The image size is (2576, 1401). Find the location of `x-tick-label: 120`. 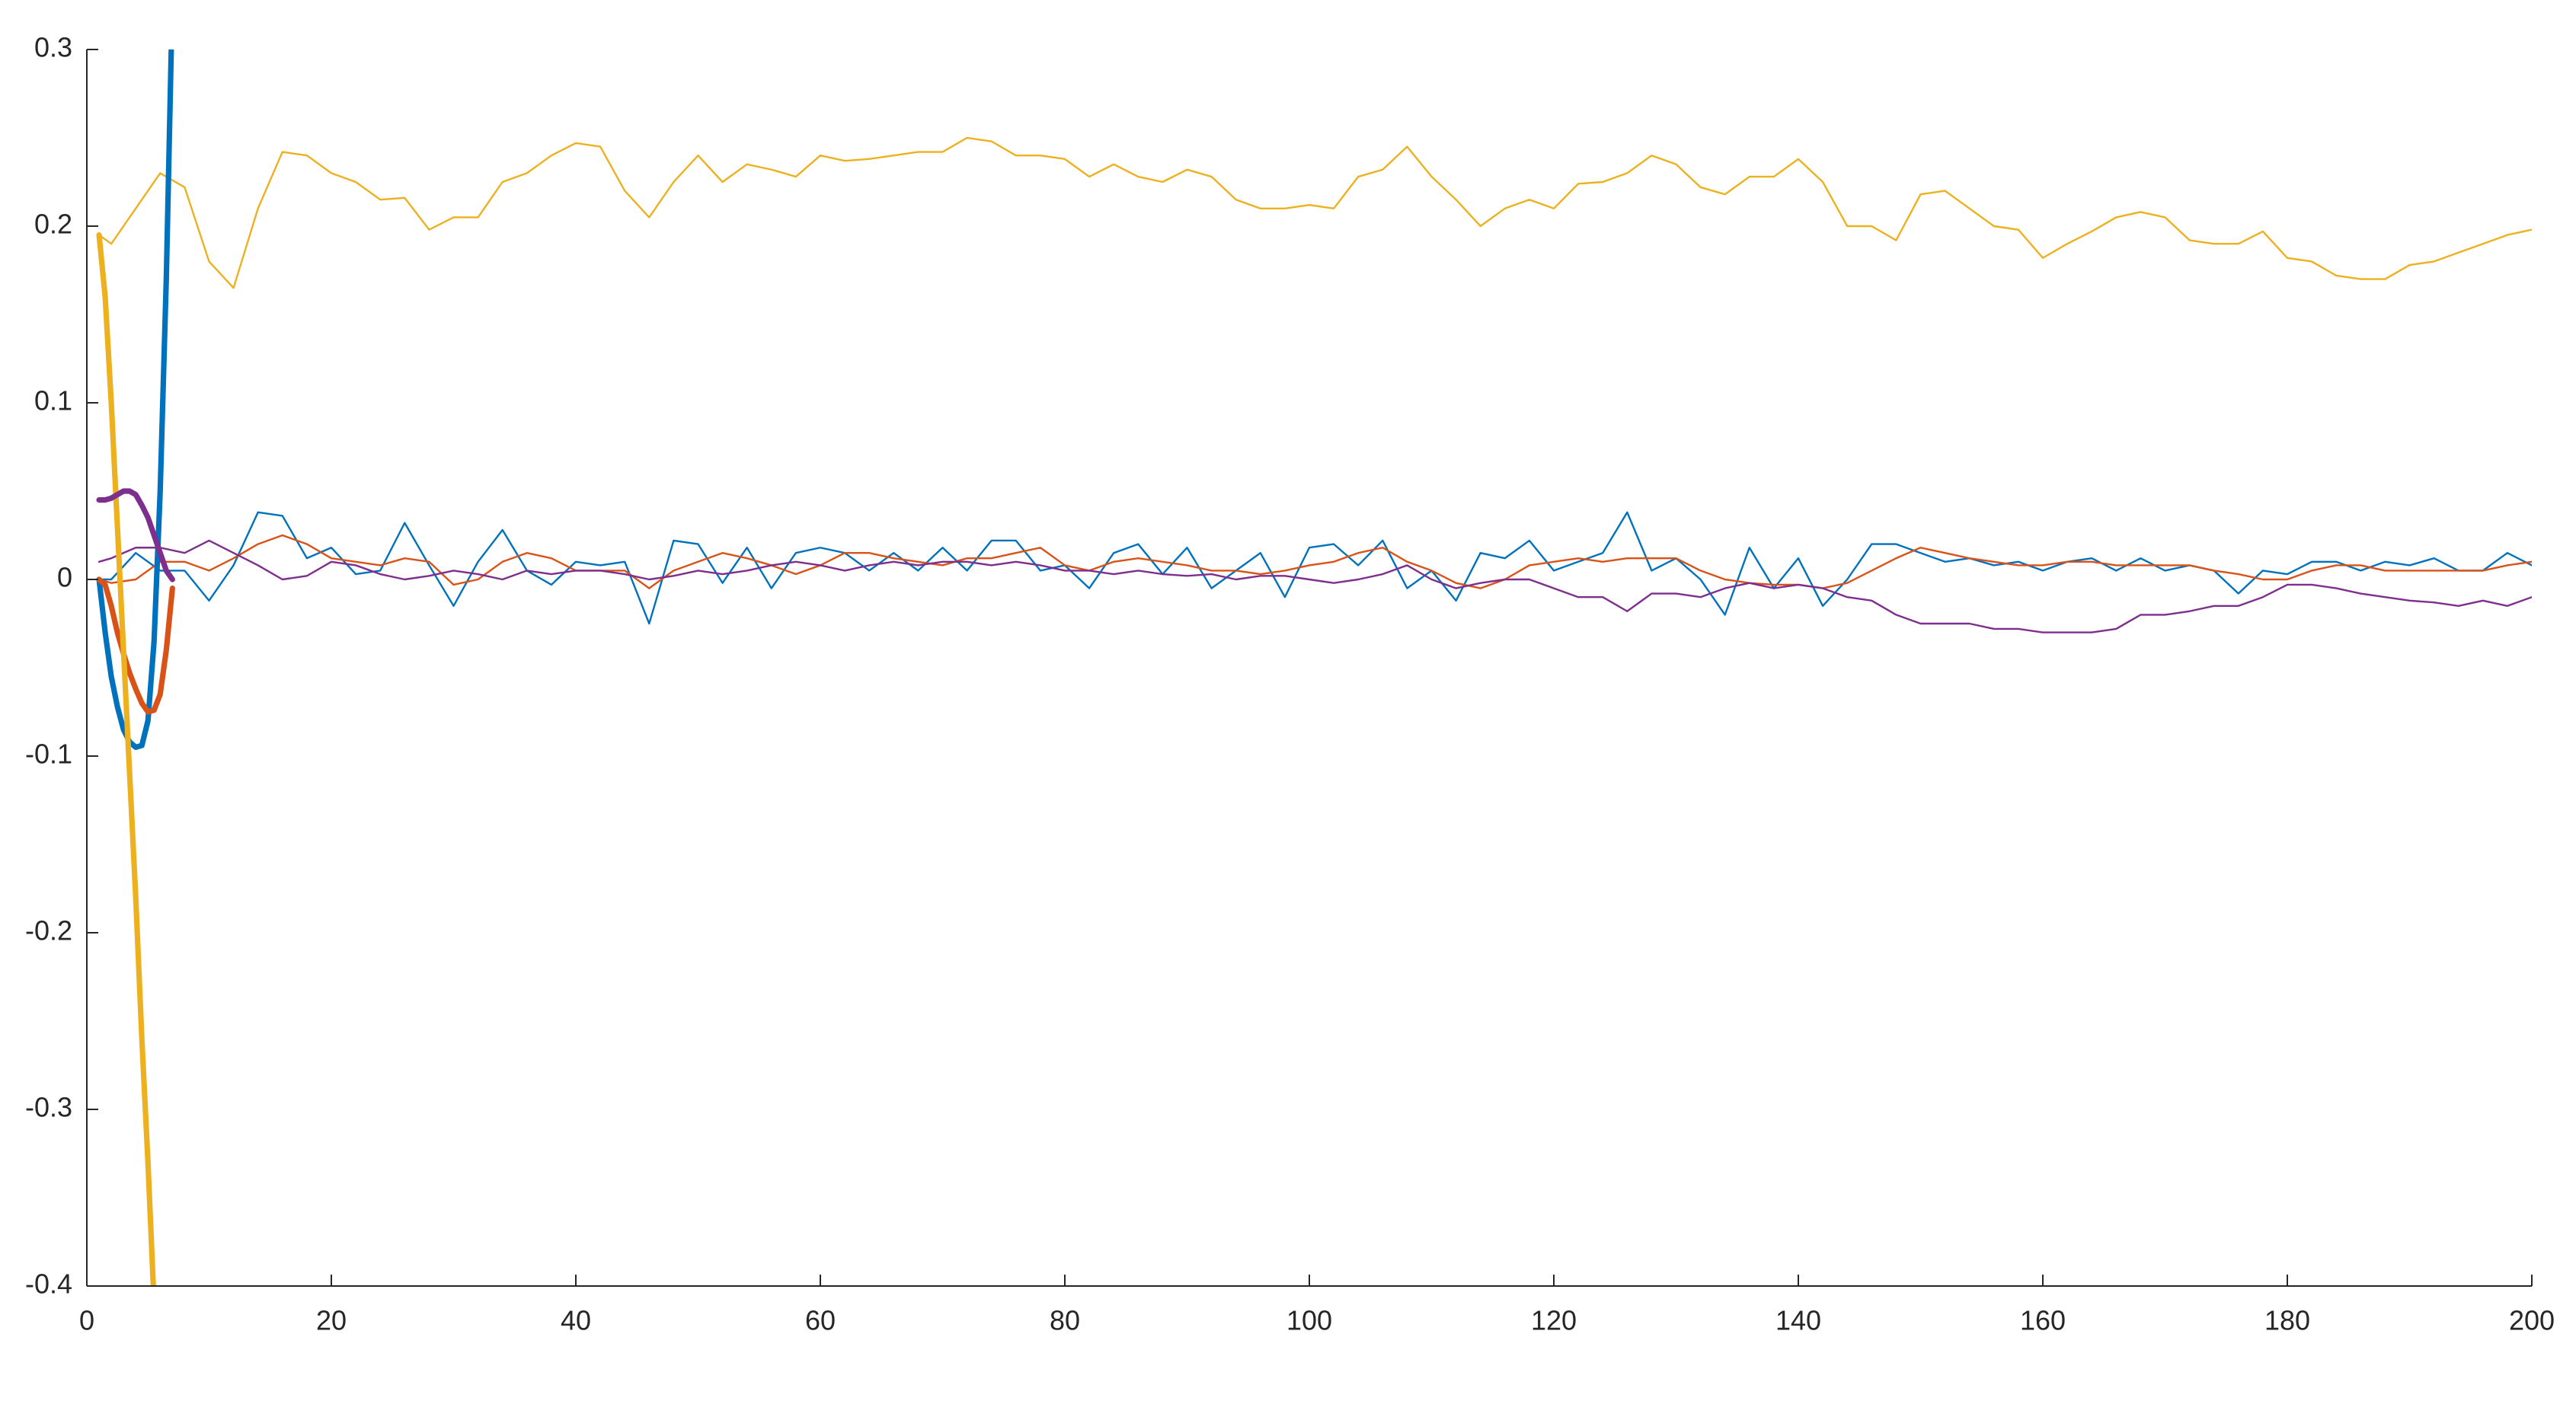

x-tick-label: 120 is located at coordinates (1554, 1320).